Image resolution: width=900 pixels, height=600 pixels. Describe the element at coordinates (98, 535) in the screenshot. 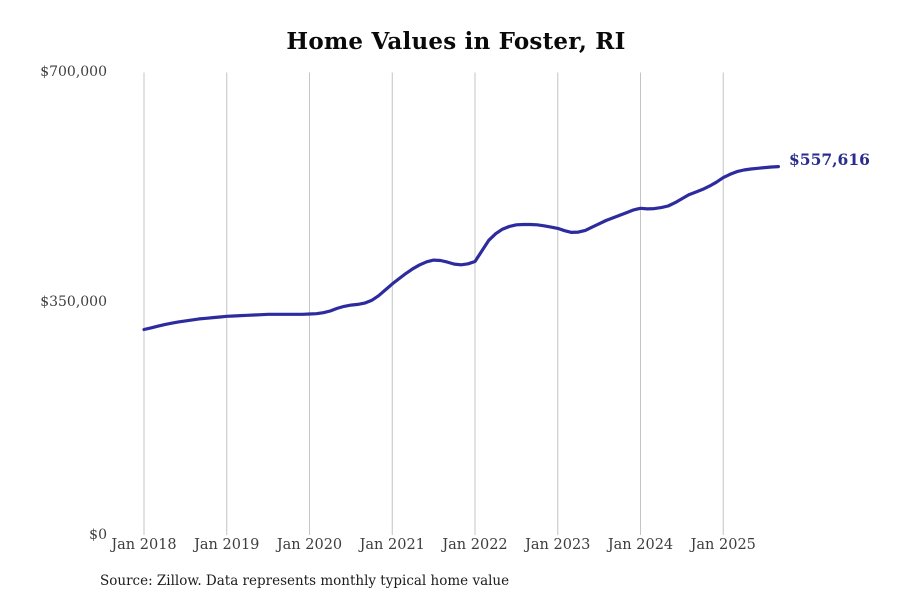

I see `y-axis-tick-0: $0` at that location.